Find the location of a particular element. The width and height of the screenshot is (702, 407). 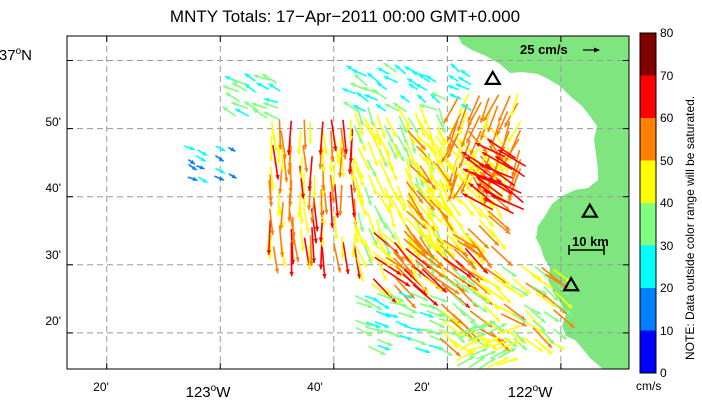

lon-label-40: 40' is located at coordinates (315, 387).